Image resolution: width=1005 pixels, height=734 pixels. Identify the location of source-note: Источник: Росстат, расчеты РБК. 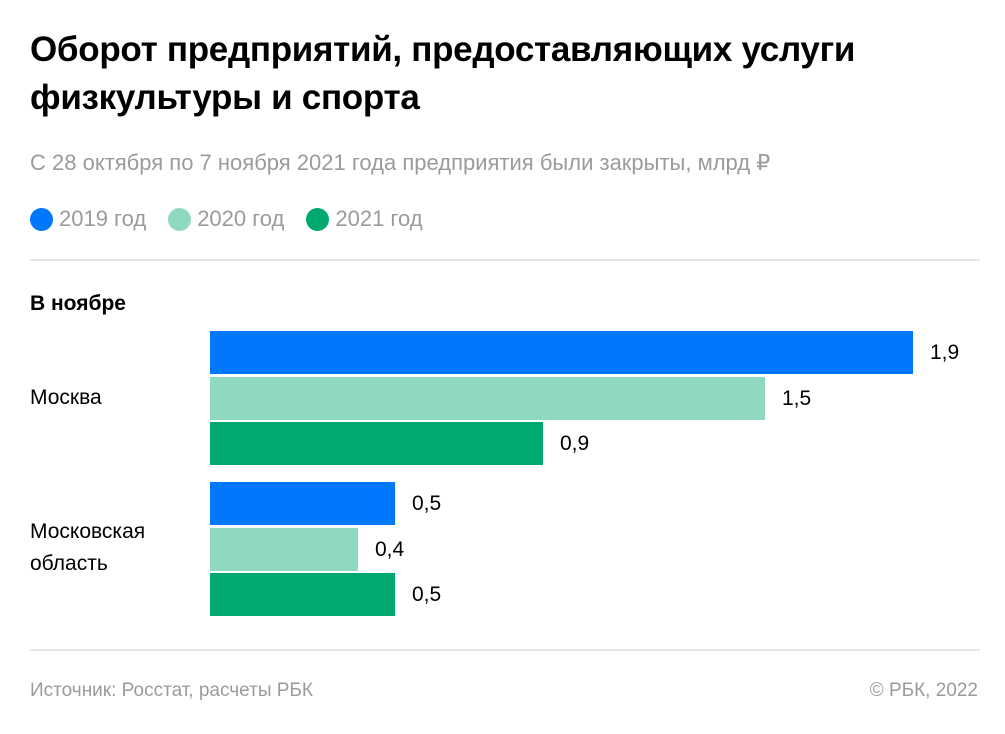
(171, 690).